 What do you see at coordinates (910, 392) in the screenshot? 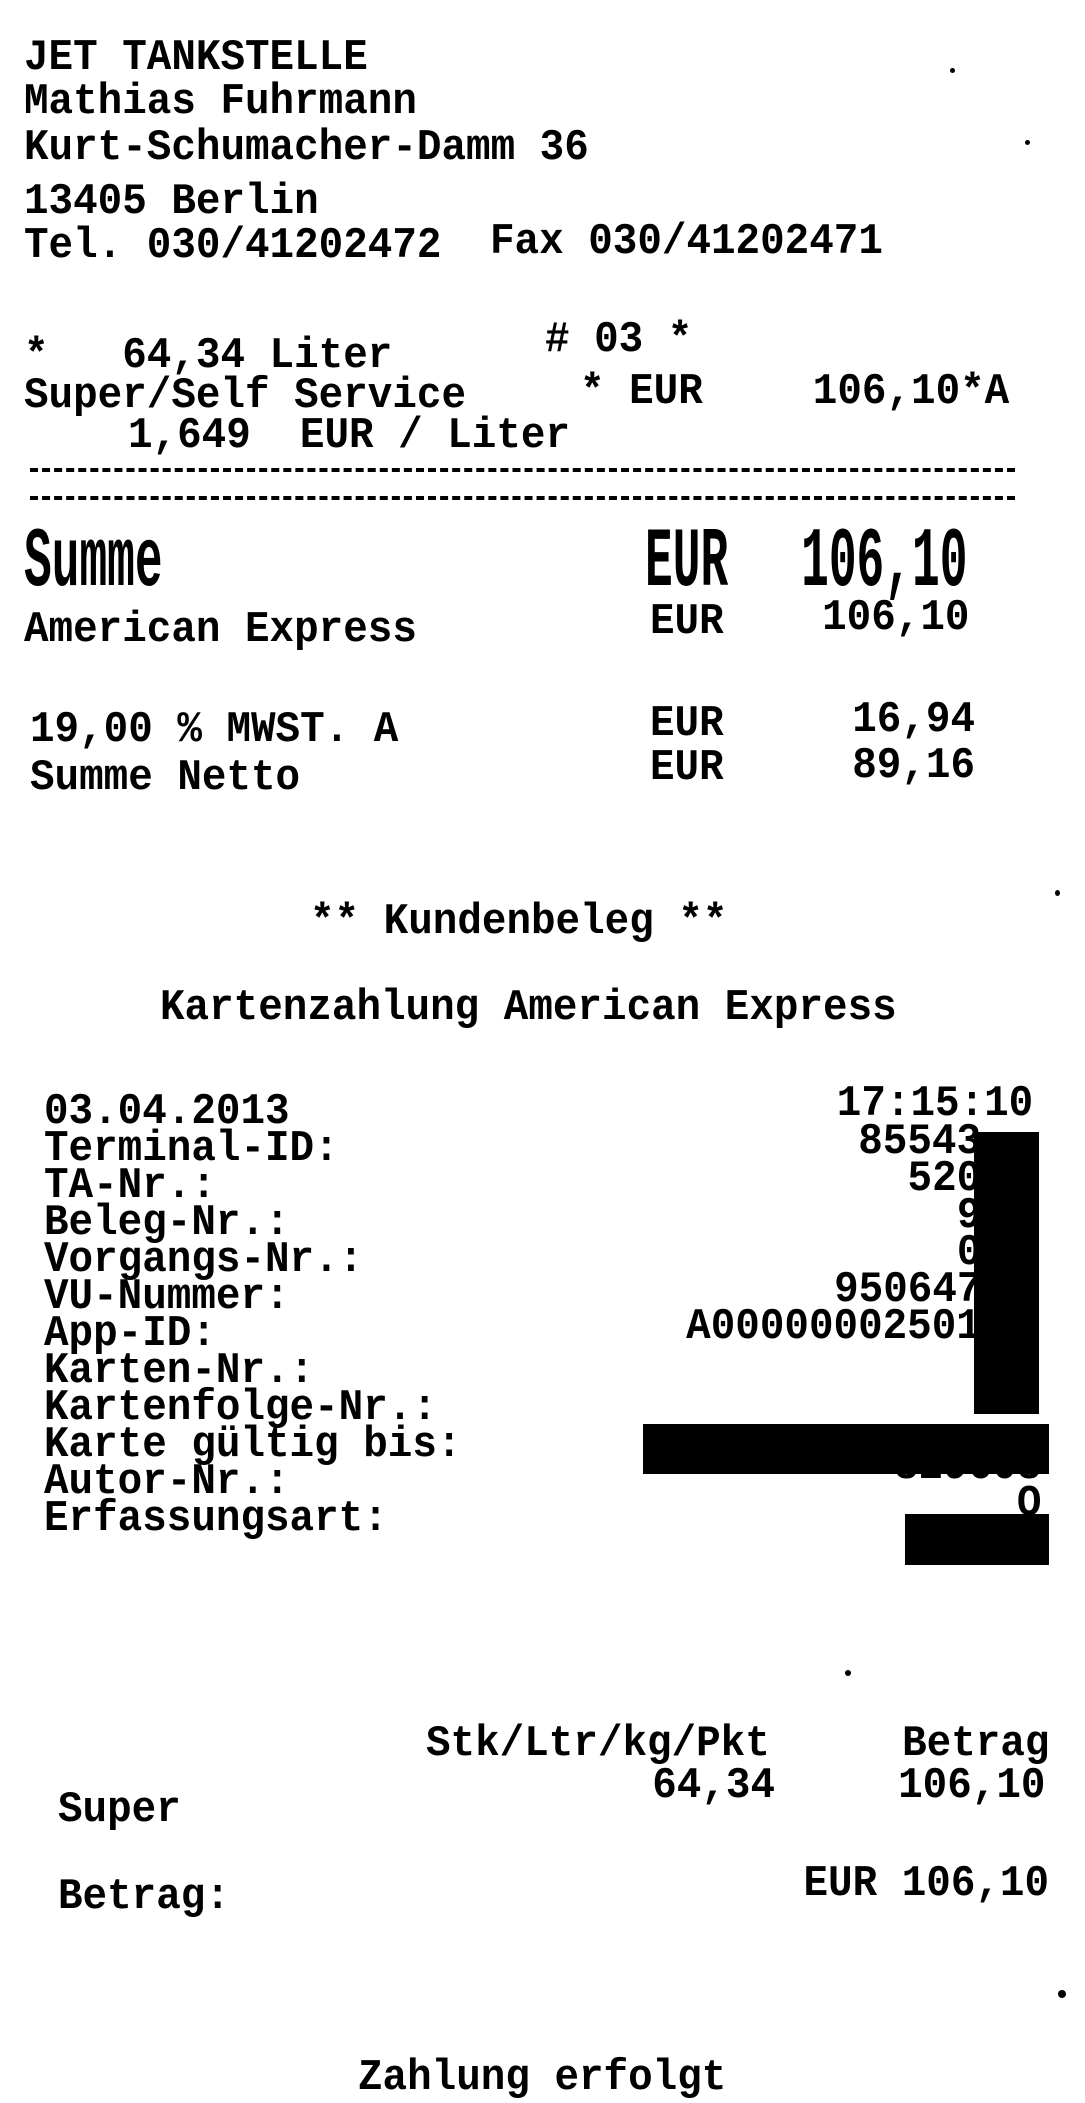
I see `fuel-amount: 106,10*A` at bounding box center [910, 392].